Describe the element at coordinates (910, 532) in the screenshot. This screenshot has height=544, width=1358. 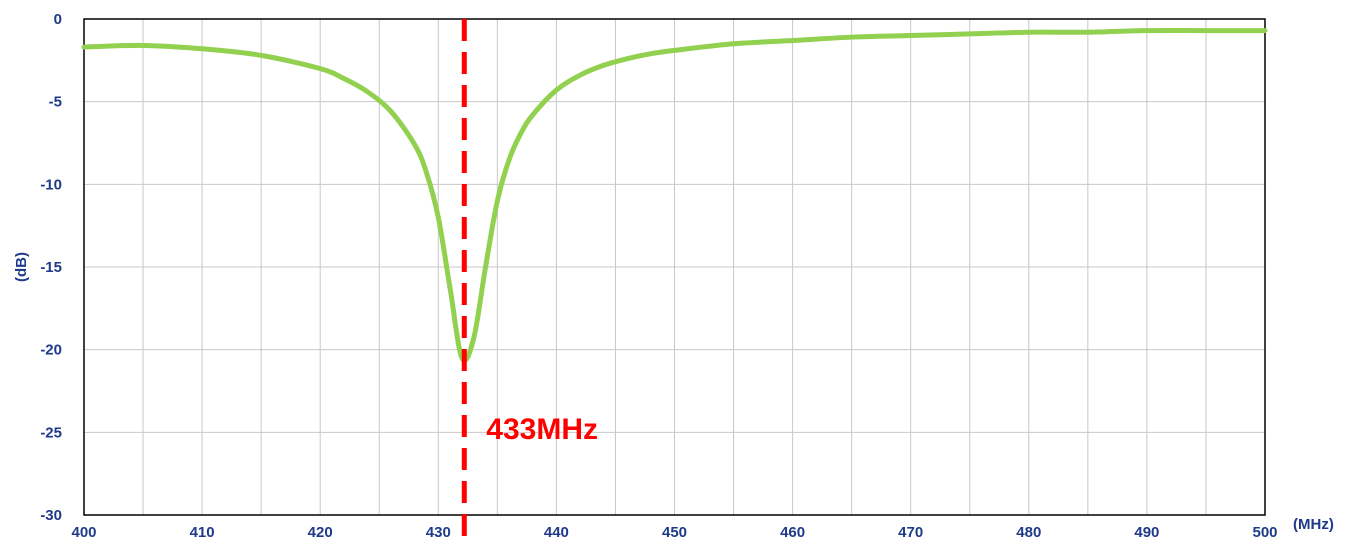
I see `x-tick-label: 470` at that location.